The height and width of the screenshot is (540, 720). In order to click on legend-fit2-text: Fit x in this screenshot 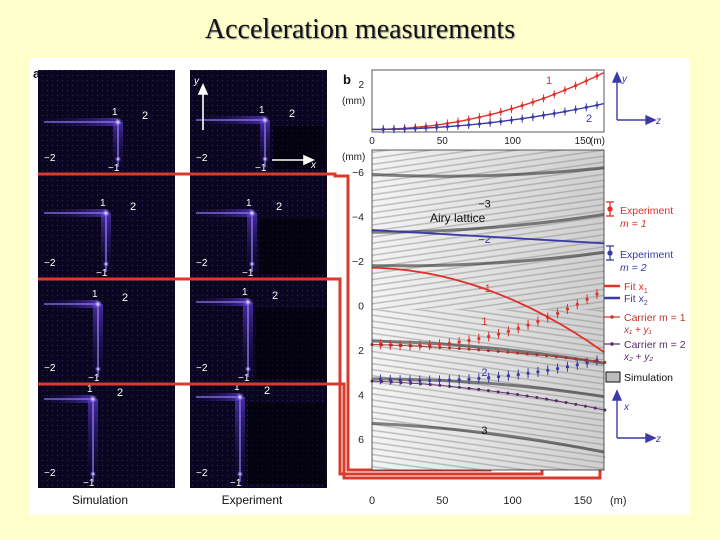, I will do `click(634, 299)`.